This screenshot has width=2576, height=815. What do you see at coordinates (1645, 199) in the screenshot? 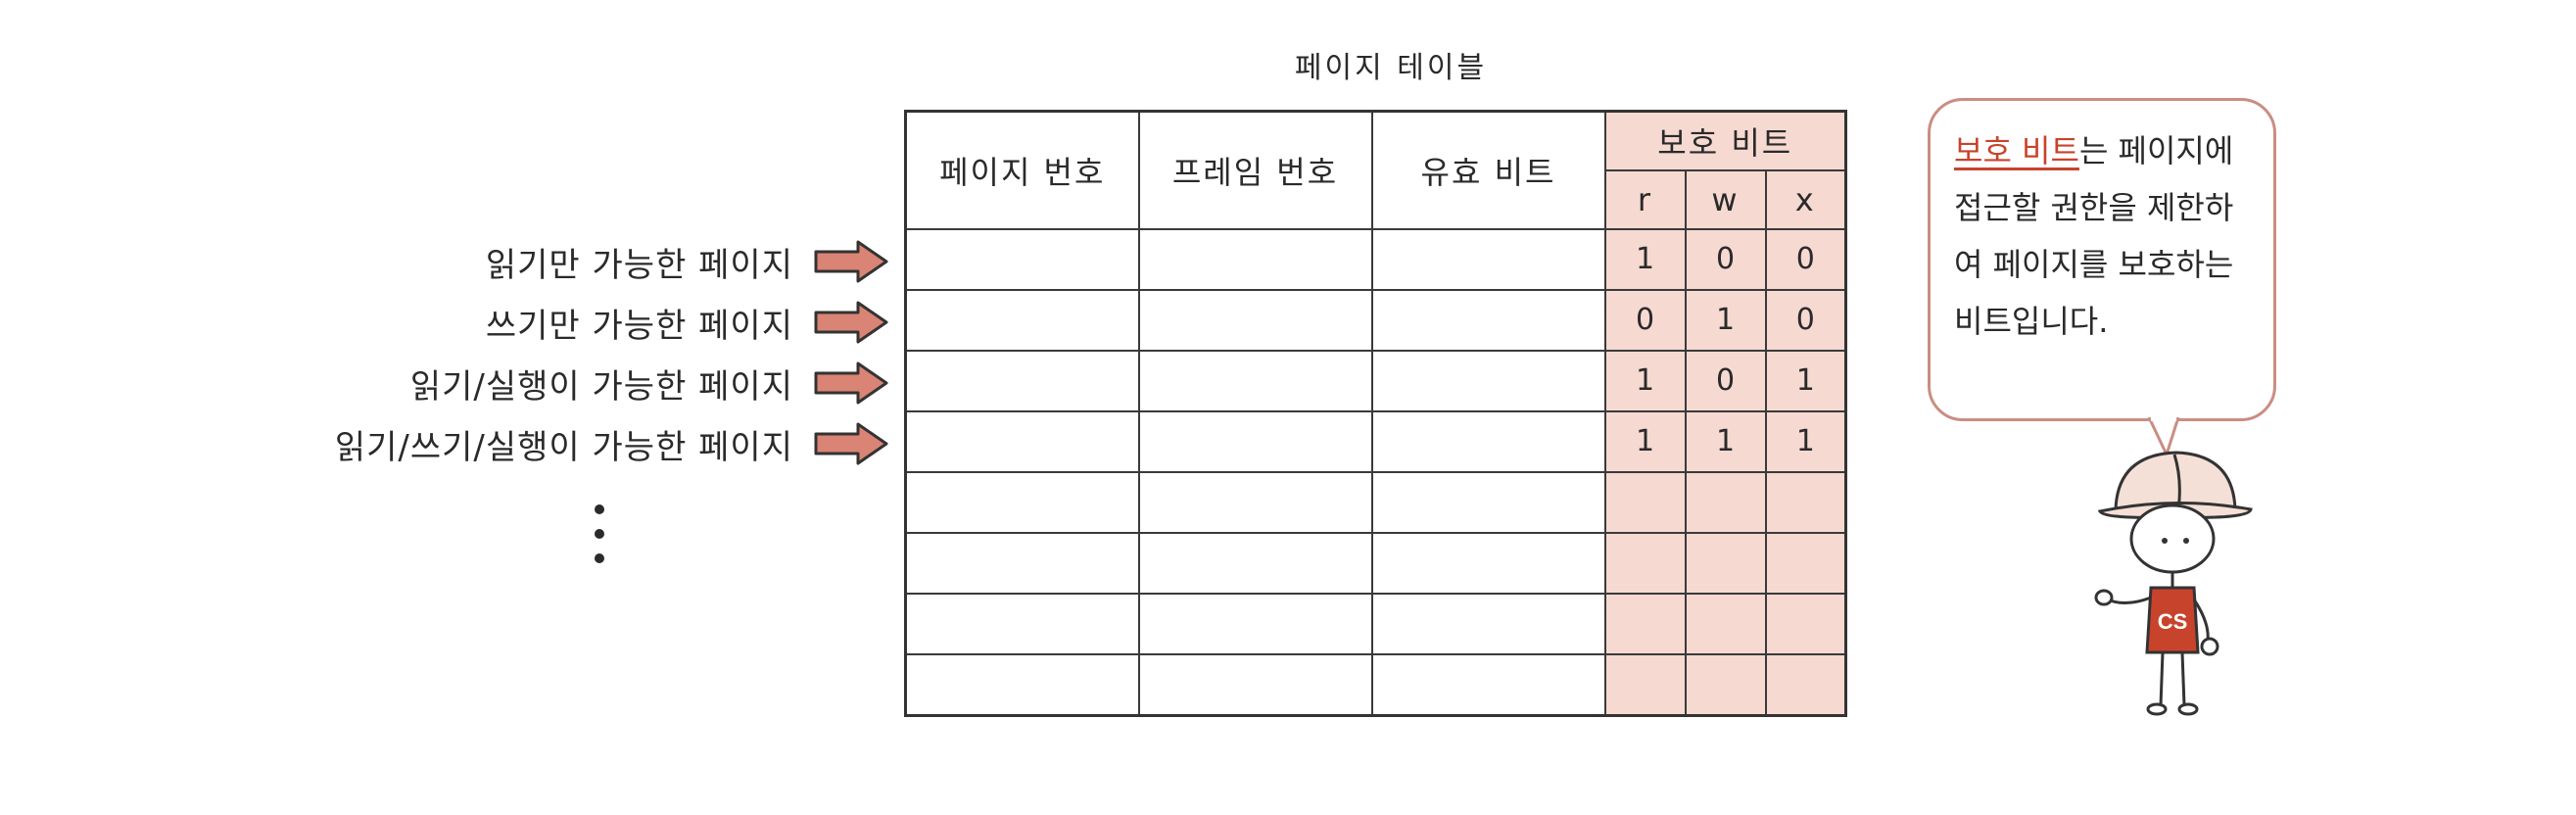
I see `header-bit-r: r` at bounding box center [1645, 199].